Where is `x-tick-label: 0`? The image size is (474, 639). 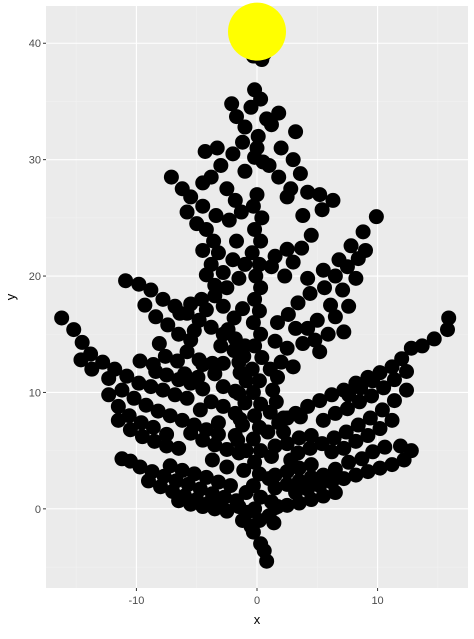 x-tick-label: 0 is located at coordinates (257, 601).